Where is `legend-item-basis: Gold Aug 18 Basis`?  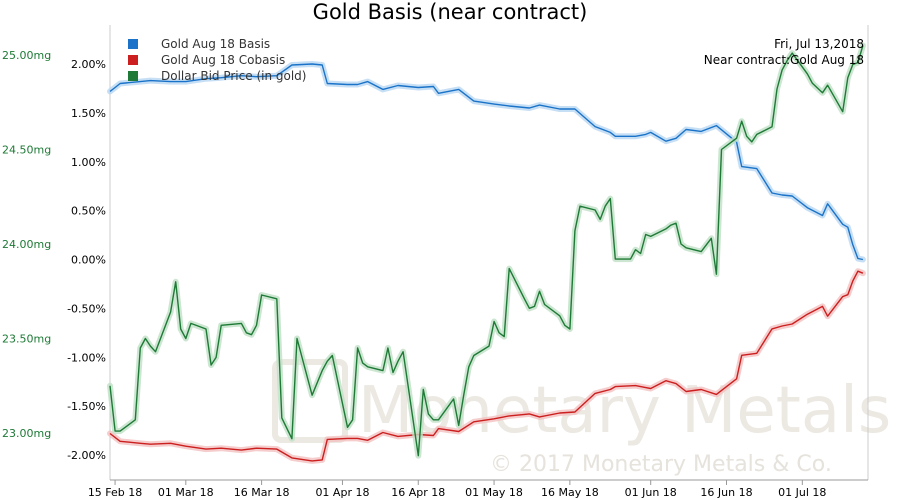
legend-item-basis: Gold Aug 18 Basis is located at coordinates (199, 44).